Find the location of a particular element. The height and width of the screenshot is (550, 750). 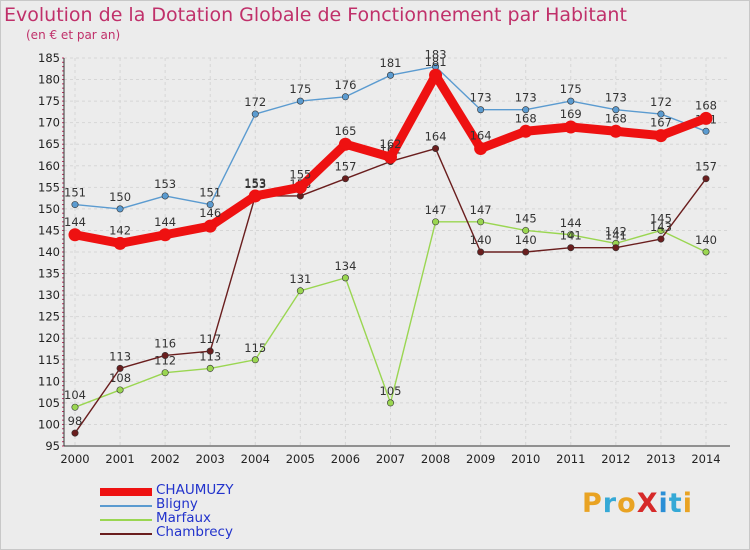

data-label-marfaux: 147 is located at coordinates (481, 210).